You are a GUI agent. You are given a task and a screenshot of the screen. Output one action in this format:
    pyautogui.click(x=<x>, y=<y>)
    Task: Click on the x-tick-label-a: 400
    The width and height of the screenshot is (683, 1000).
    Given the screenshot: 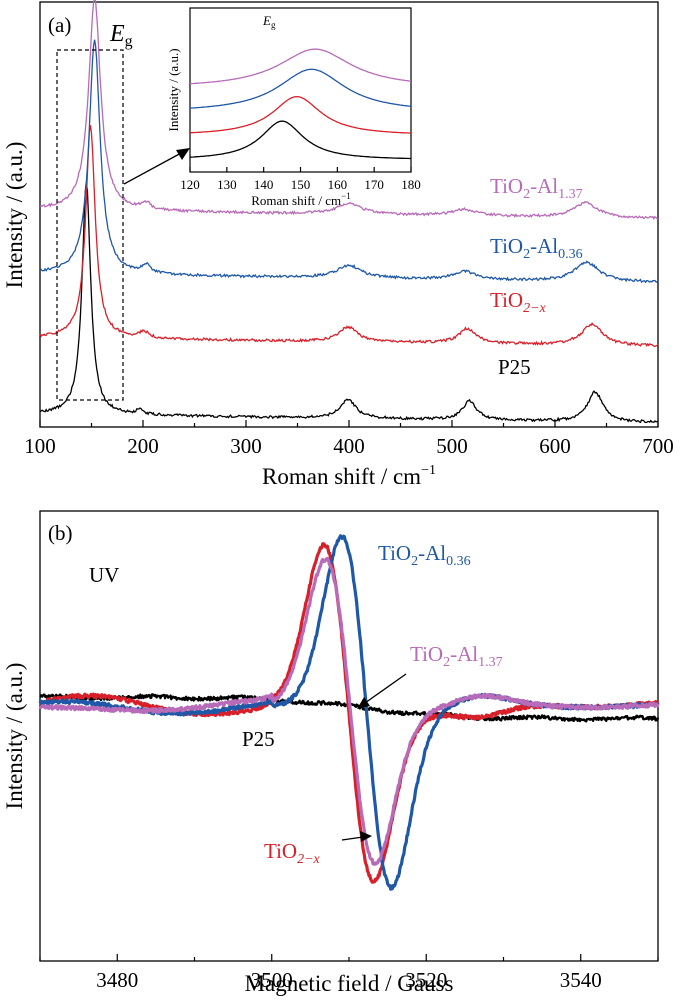 What is the action you would take?
    pyautogui.click(x=349, y=446)
    